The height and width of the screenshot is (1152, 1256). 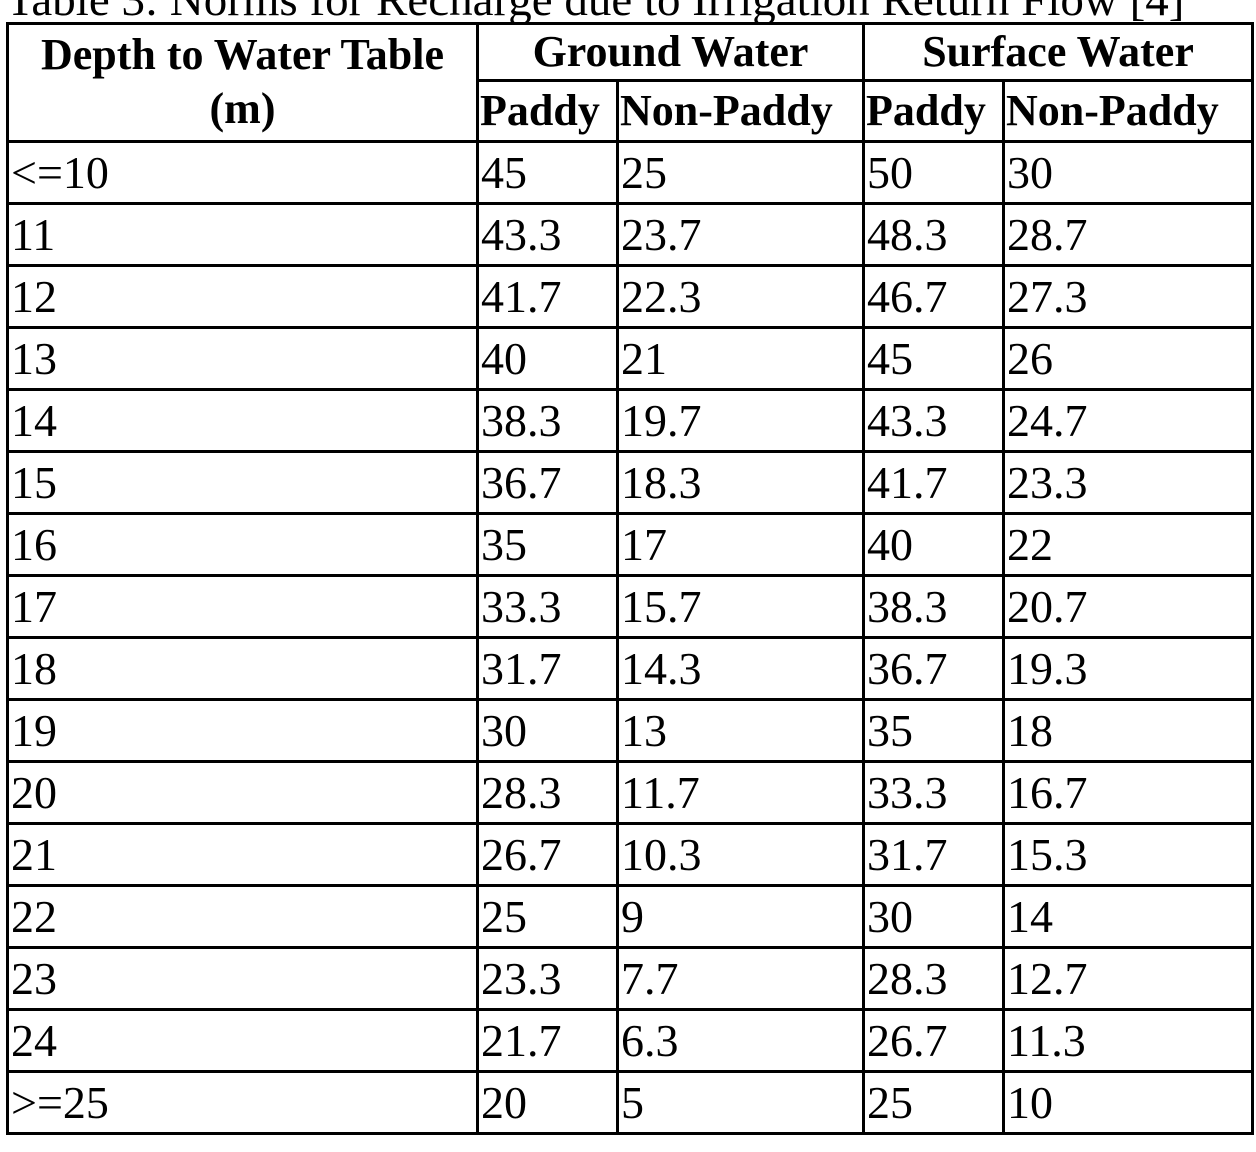 I want to click on table-row: 19 30 13 35 18, so click(x=630, y=730).